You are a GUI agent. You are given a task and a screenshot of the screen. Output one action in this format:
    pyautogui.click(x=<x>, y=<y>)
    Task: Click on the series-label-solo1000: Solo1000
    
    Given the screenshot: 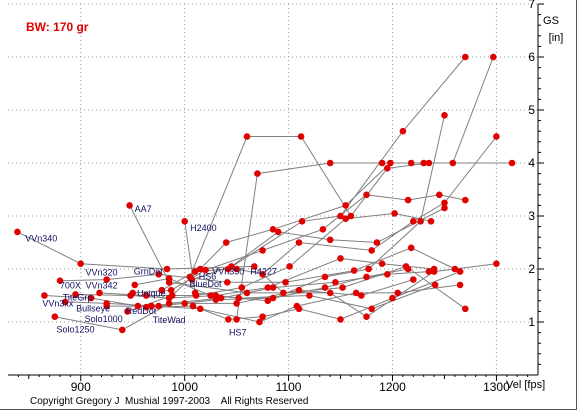 What is the action you would take?
    pyautogui.click(x=104, y=319)
    